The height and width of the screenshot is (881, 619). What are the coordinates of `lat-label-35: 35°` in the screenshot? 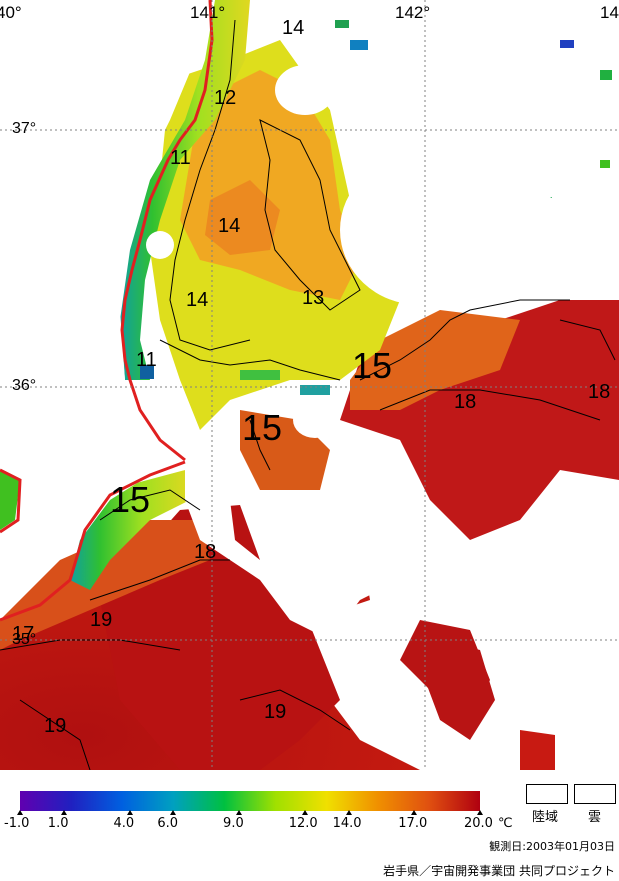 It's located at (24, 639).